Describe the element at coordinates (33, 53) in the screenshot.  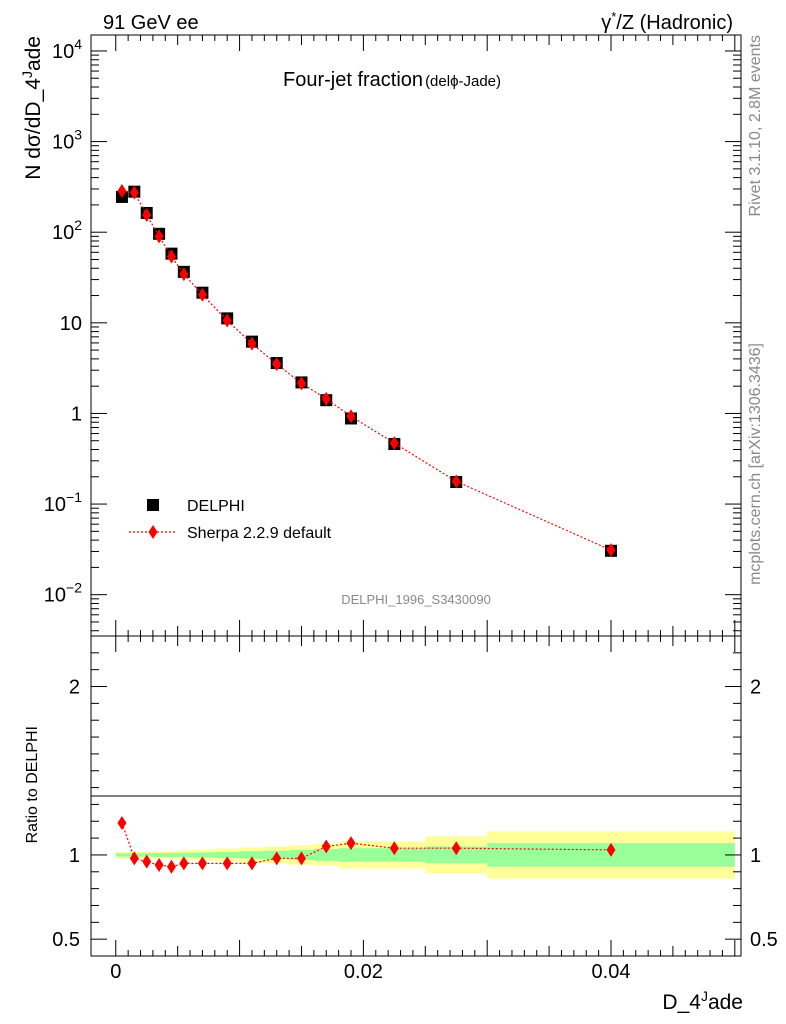
I see `main-y-label-suffix: ade` at that location.